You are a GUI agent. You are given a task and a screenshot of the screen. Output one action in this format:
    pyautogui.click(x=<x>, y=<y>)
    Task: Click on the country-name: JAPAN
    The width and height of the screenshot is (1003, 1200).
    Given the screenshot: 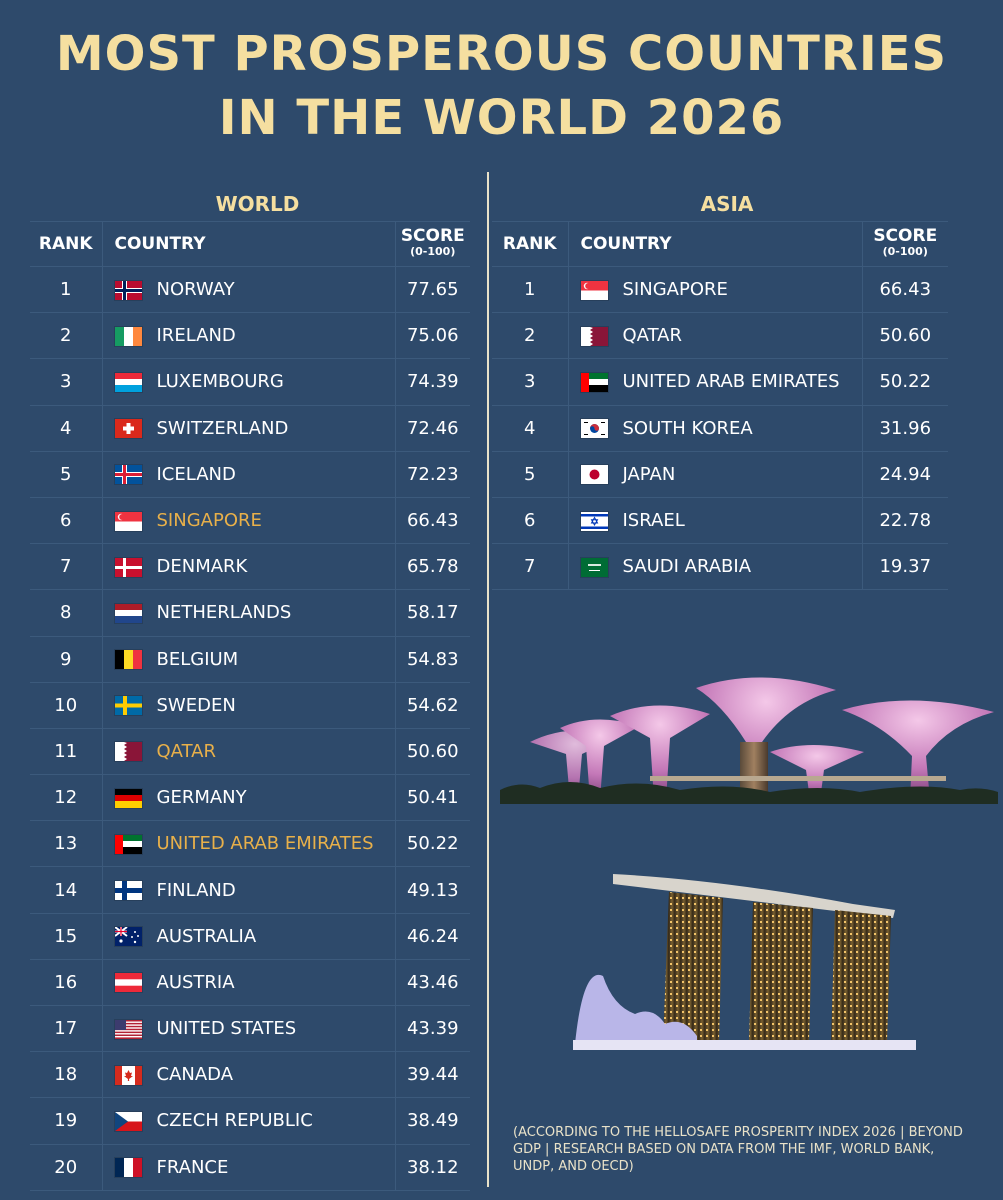 What is the action you would take?
    pyautogui.click(x=649, y=474)
    